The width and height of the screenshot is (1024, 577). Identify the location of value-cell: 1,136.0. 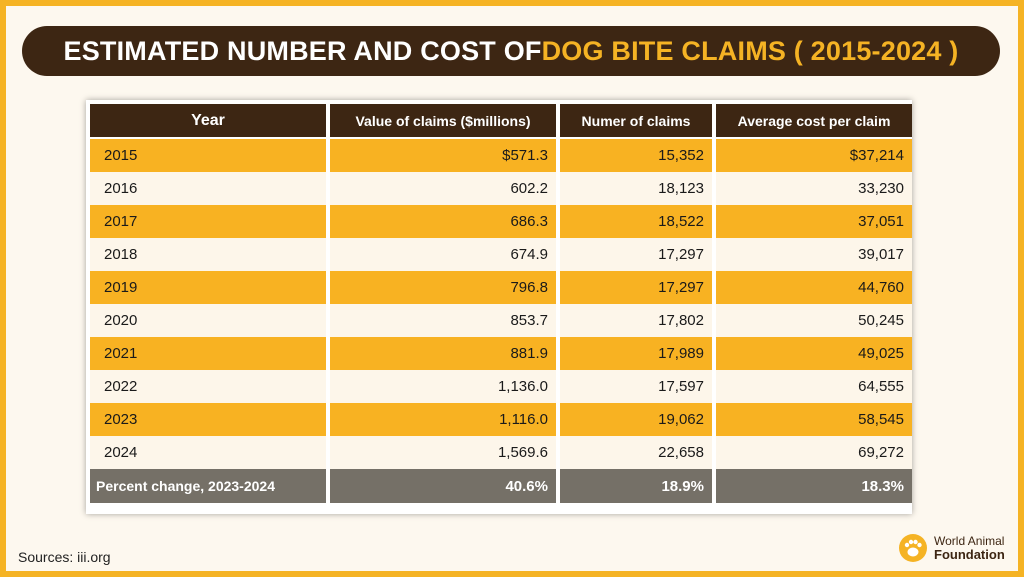
(443, 386).